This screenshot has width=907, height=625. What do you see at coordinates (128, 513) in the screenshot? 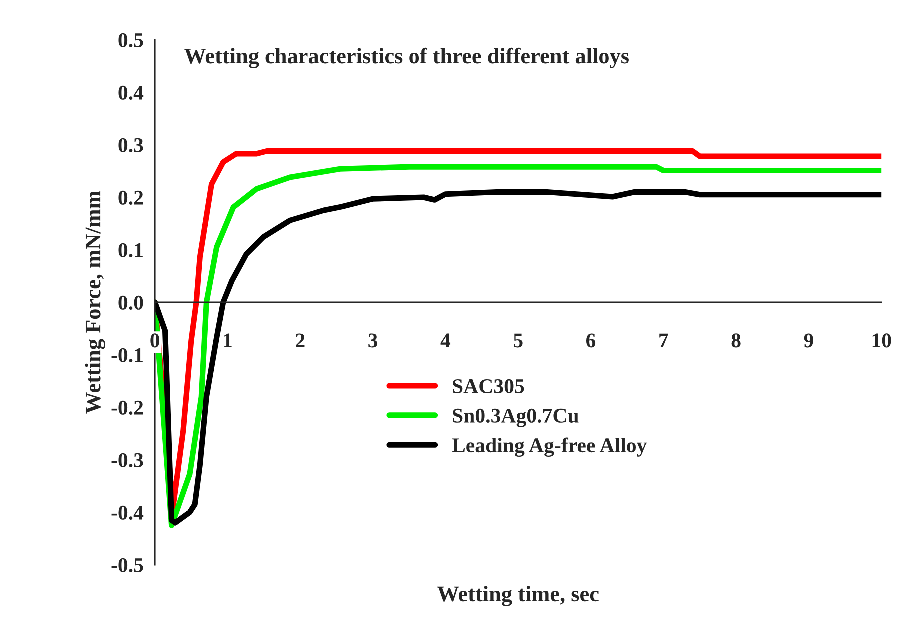
I see `y-tick-label: -0.4` at bounding box center [128, 513].